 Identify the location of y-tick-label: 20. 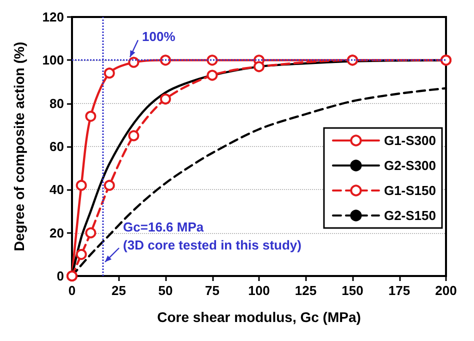
(57, 232).